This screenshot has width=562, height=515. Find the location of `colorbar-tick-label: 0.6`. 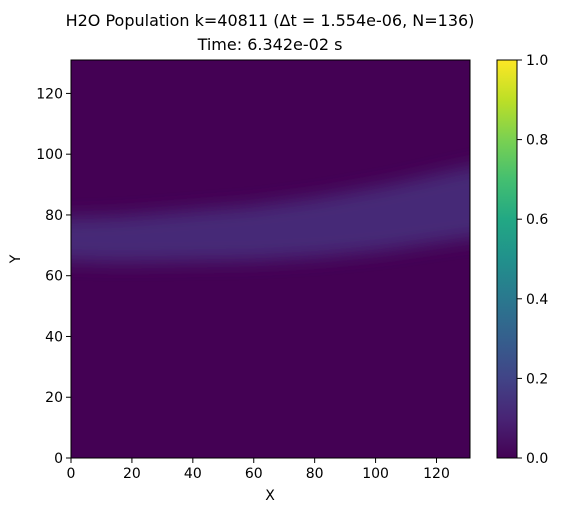

colorbar-tick-label: 0.6 is located at coordinates (537, 220).